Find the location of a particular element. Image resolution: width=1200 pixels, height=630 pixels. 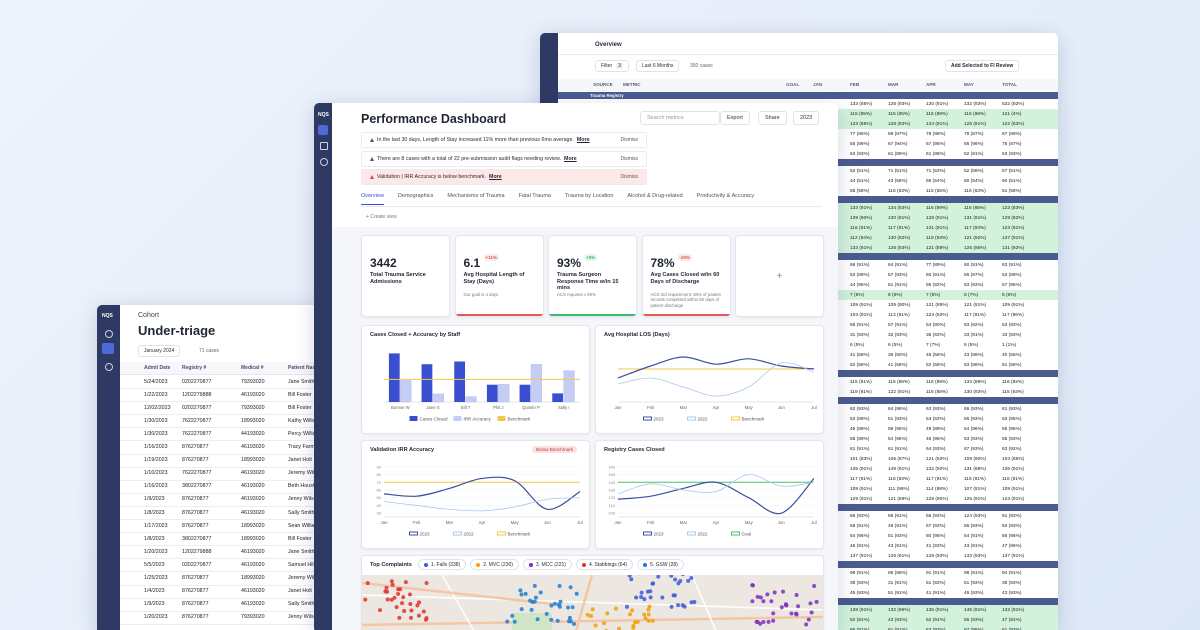

table-cell: 67 (93%) is located at coordinates (974, 449).